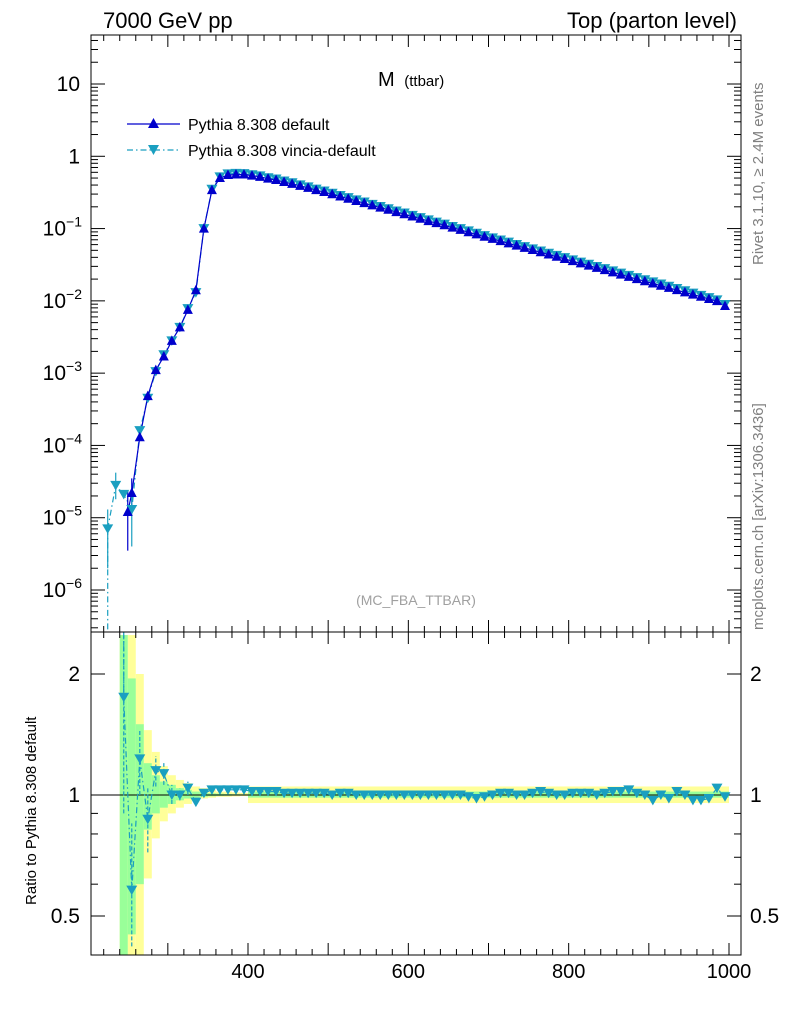 This screenshot has height=1024, width=786. What do you see at coordinates (63, 443) in the screenshot?
I see `main-y-tick-label: 10⁻⁴` at bounding box center [63, 443].